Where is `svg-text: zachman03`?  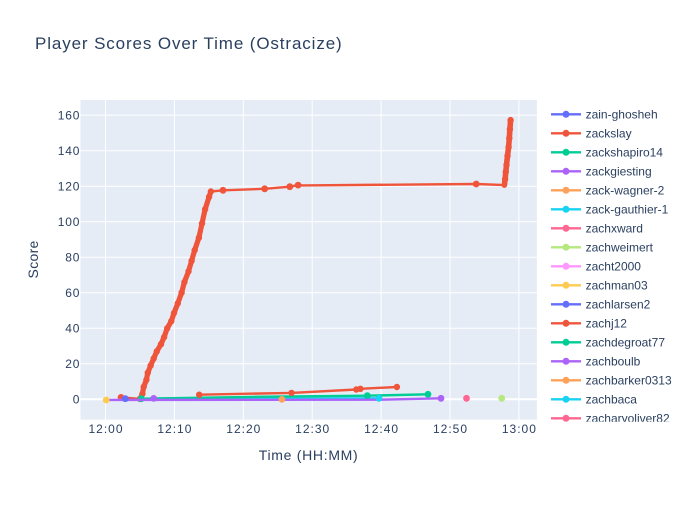 svg-text: zachman03 is located at coordinates (617, 285).